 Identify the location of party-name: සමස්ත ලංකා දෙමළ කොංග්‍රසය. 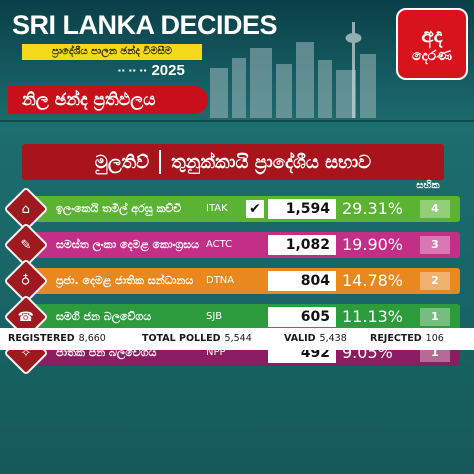
(128, 244).